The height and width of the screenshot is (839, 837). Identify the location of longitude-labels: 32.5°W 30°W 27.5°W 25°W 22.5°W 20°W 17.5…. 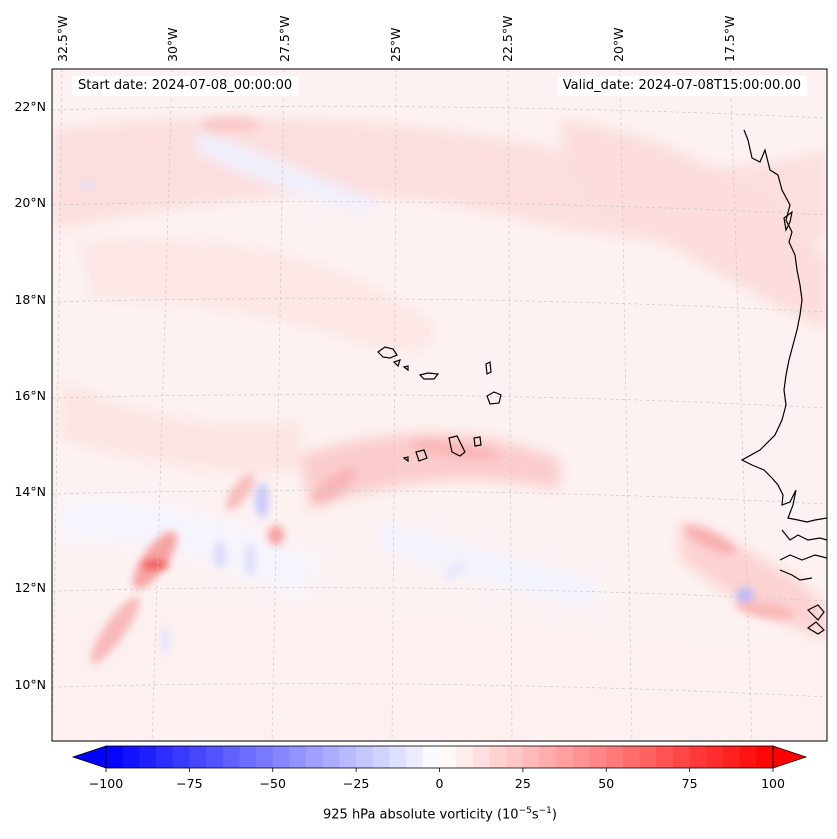
(396, 39).